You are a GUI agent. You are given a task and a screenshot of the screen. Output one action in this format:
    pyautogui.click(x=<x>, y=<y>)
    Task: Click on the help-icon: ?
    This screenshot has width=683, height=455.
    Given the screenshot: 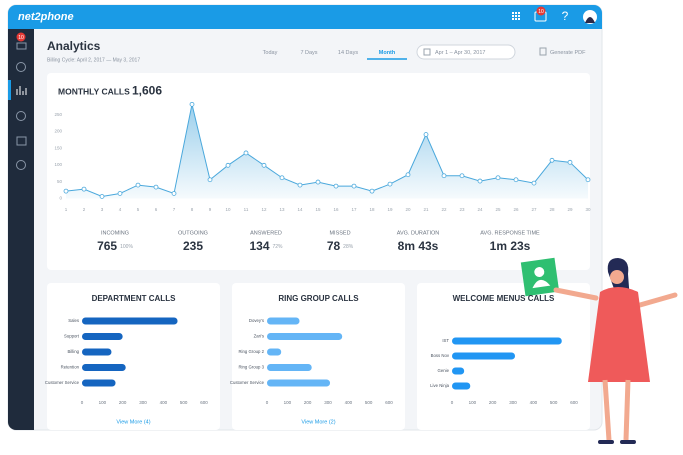 What is the action you would take?
    pyautogui.click(x=565, y=16)
    